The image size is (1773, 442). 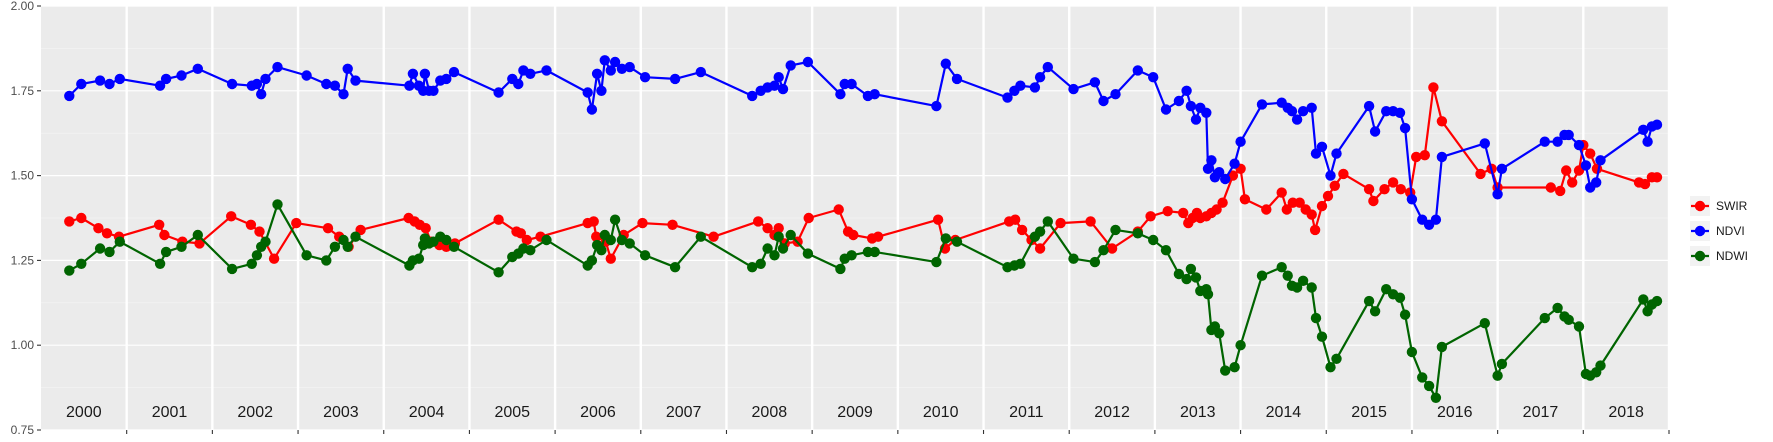 What do you see at coordinates (1730, 231) in the screenshot?
I see `legend-label: NDVI` at bounding box center [1730, 231].